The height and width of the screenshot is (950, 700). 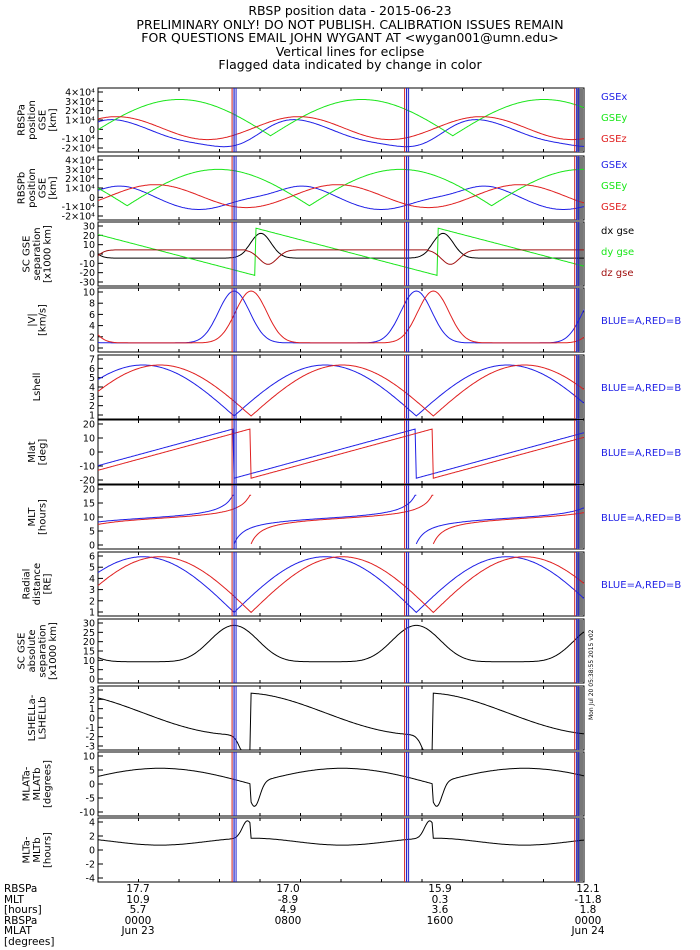 I want to click on legend-entry: dx gse, so click(x=617, y=231).